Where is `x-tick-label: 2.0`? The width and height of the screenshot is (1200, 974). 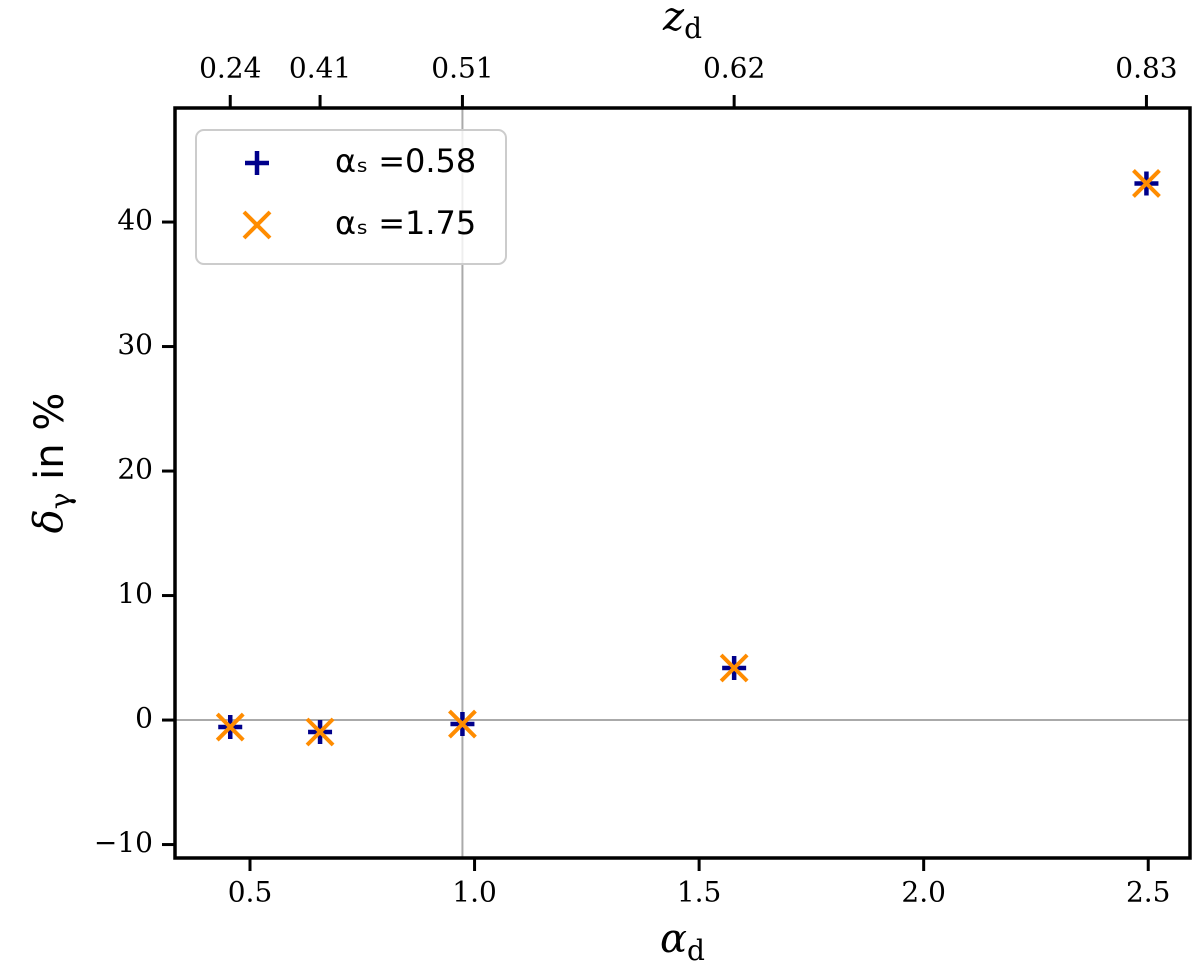
x-tick-label: 2.0 is located at coordinates (923, 892).